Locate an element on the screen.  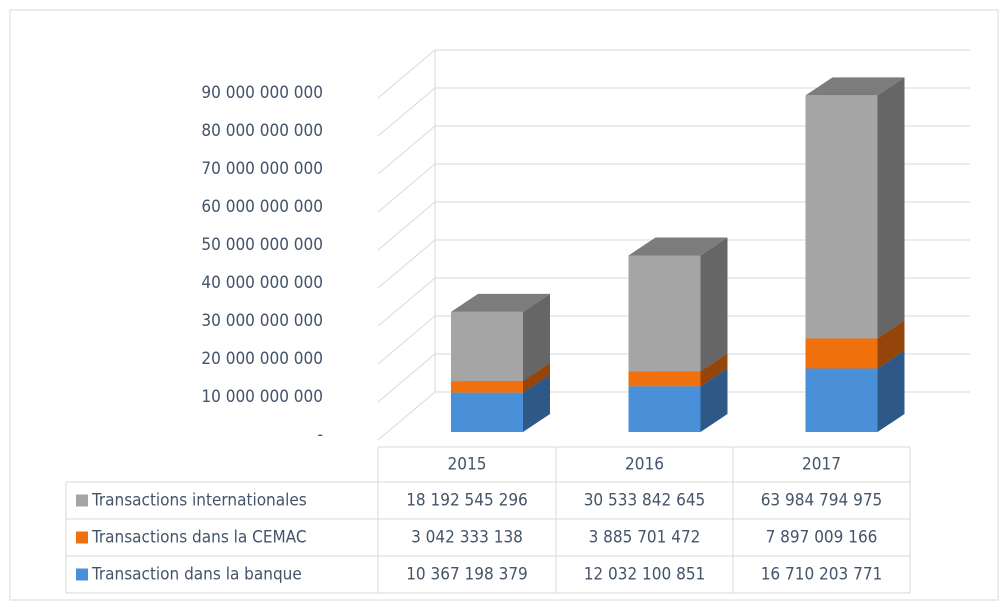
table-value: 7 897 009 166 is located at coordinates (822, 538).